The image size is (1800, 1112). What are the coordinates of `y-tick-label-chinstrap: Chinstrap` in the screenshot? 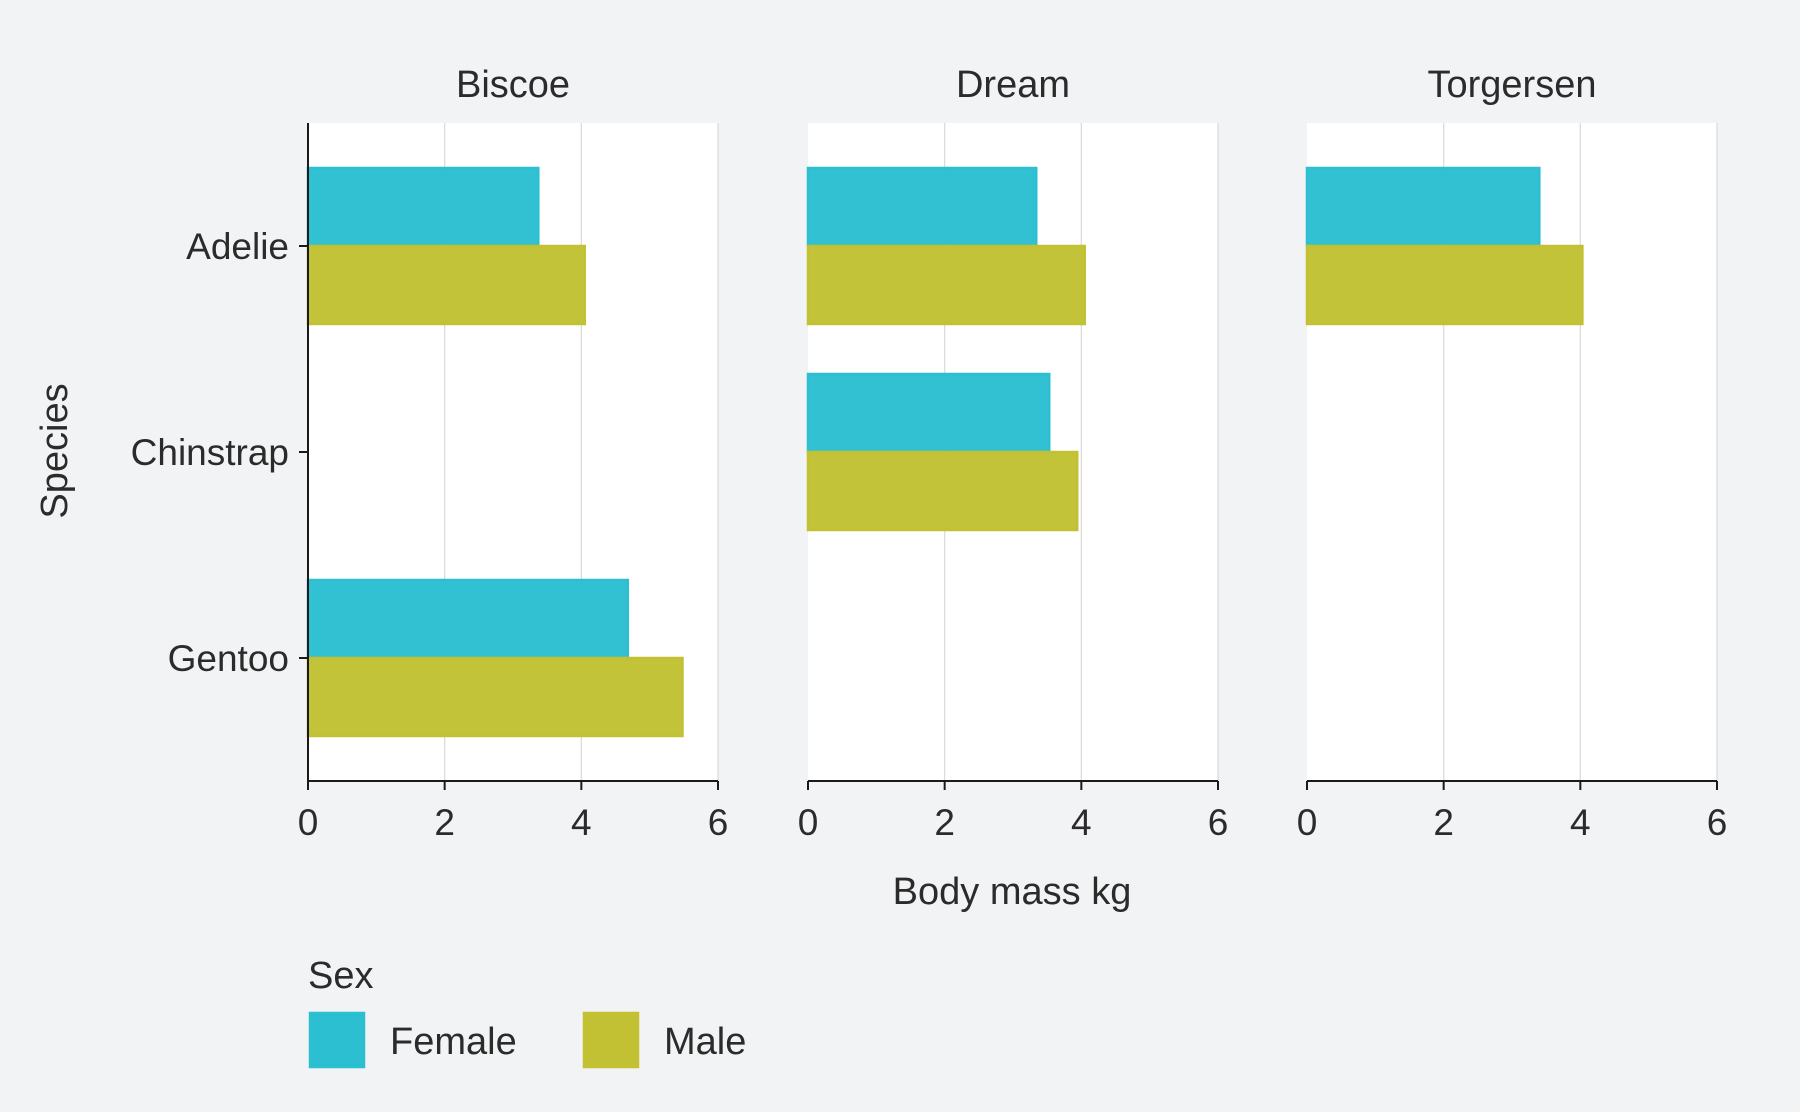 It's located at (210, 452).